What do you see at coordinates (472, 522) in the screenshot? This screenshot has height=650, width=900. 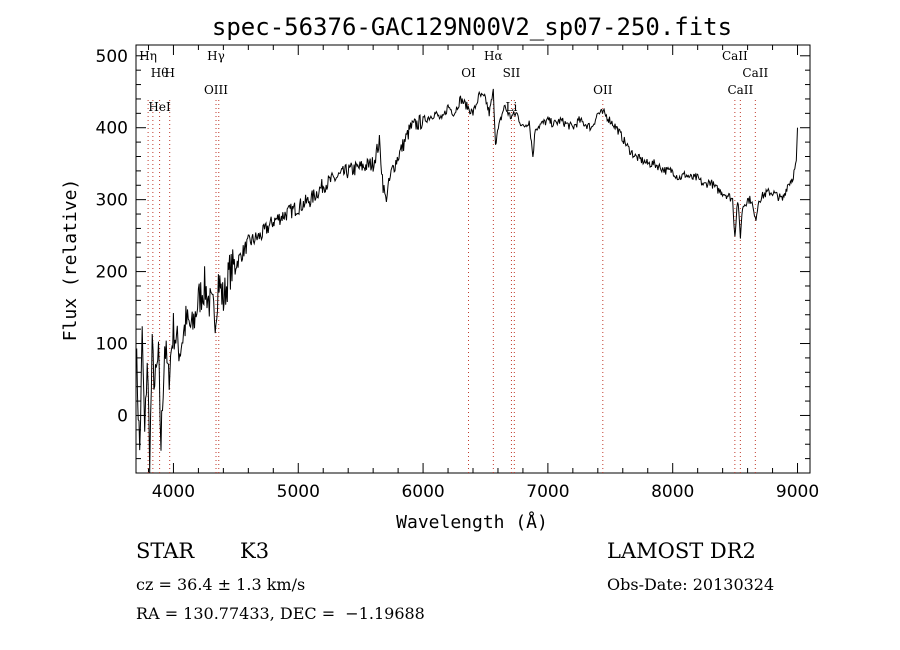 I see `x-axis-label: Wavelength (Å)` at bounding box center [472, 522].